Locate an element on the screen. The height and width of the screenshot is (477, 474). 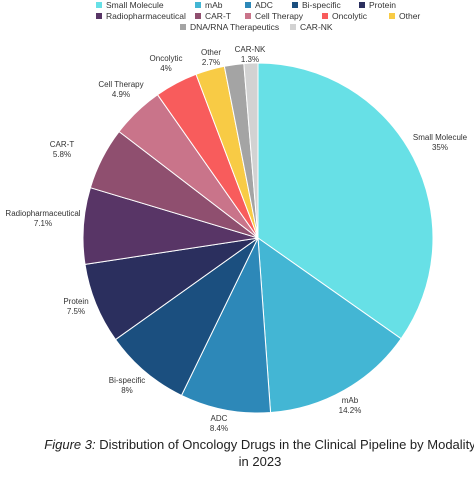
legend-item-radiopharmaceutical: Radiopharmaceutical is located at coordinates (141, 16).